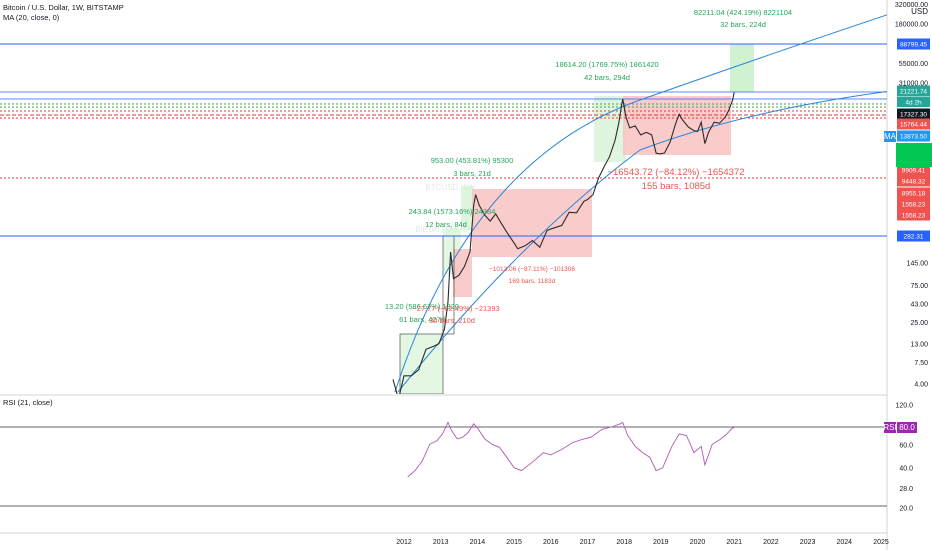  What do you see at coordinates (914, 155) in the screenshot?
I see `volume-marker` at bounding box center [914, 155].